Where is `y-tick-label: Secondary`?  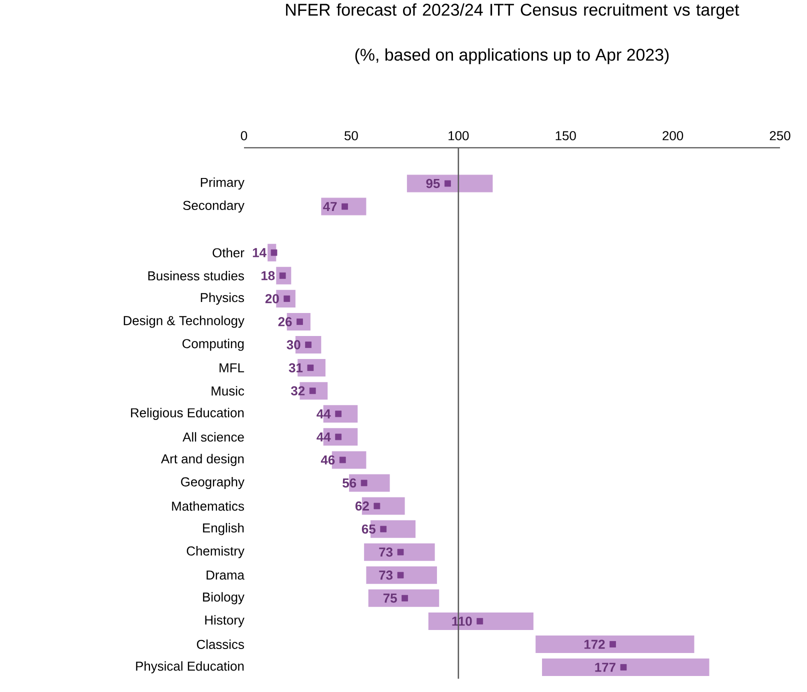
y-tick-label: Secondary is located at coordinates (213, 206).